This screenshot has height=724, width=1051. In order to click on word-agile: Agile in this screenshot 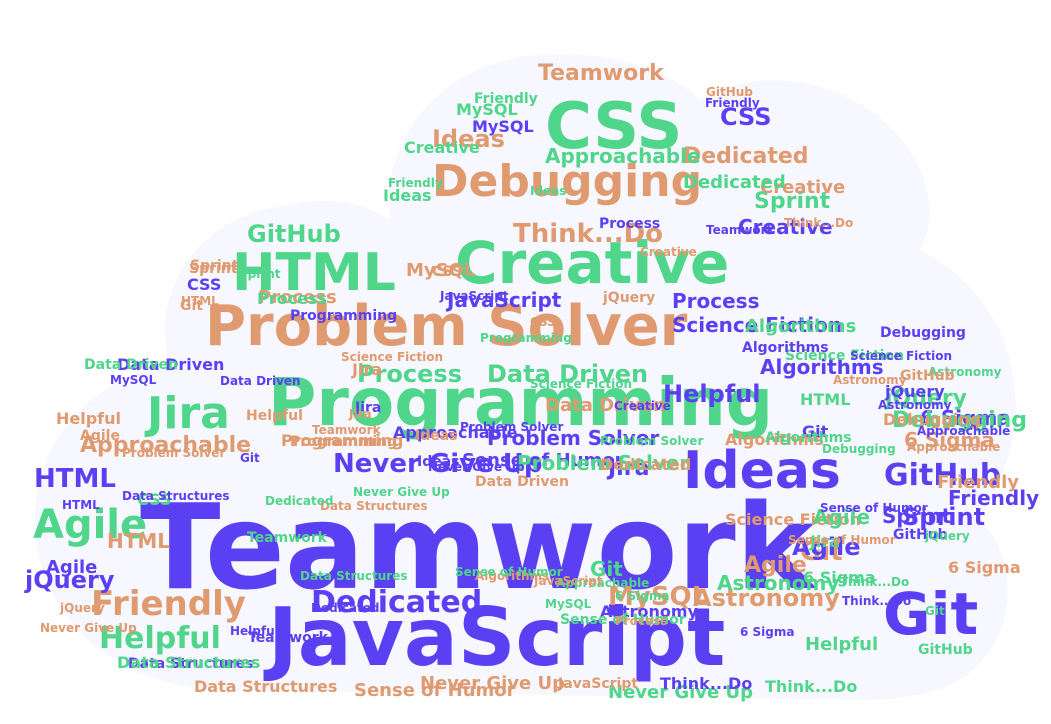, I will do `click(841, 517)`.